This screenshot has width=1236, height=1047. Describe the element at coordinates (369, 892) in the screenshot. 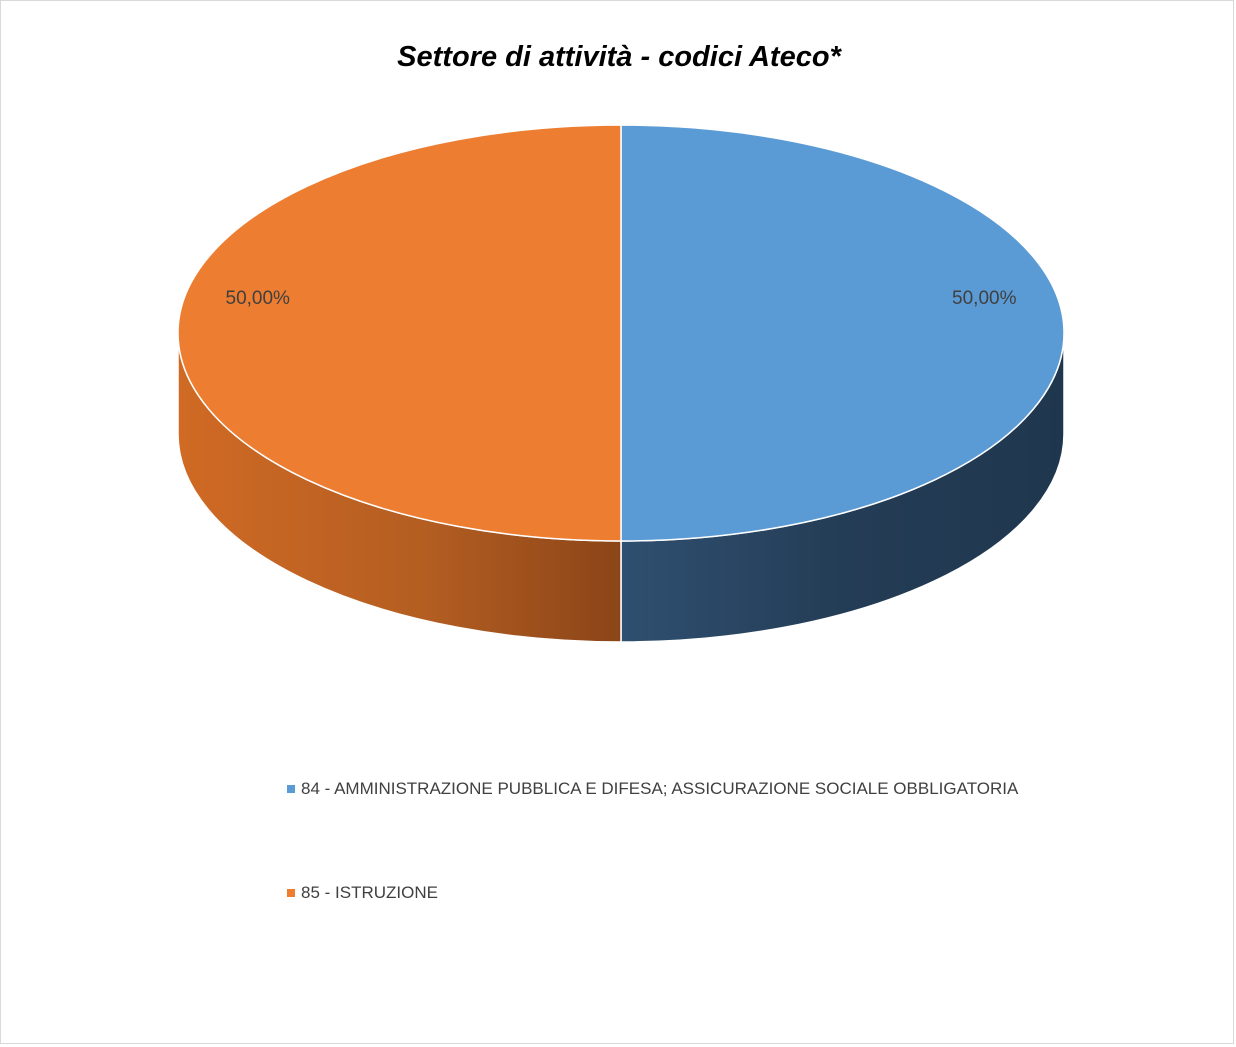

I see `legend-label-85: 85 - ISTRUZIONE` at that location.